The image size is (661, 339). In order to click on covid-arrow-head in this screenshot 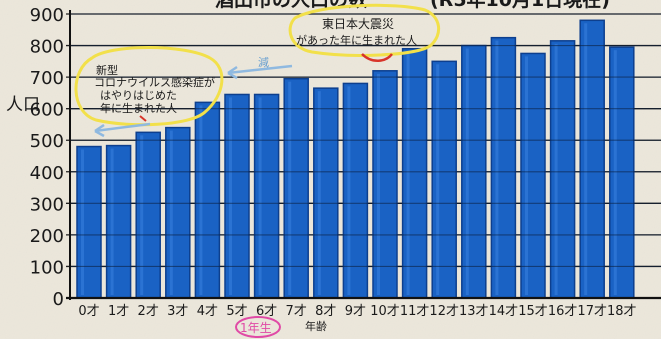, I will do `click(99, 130)`.